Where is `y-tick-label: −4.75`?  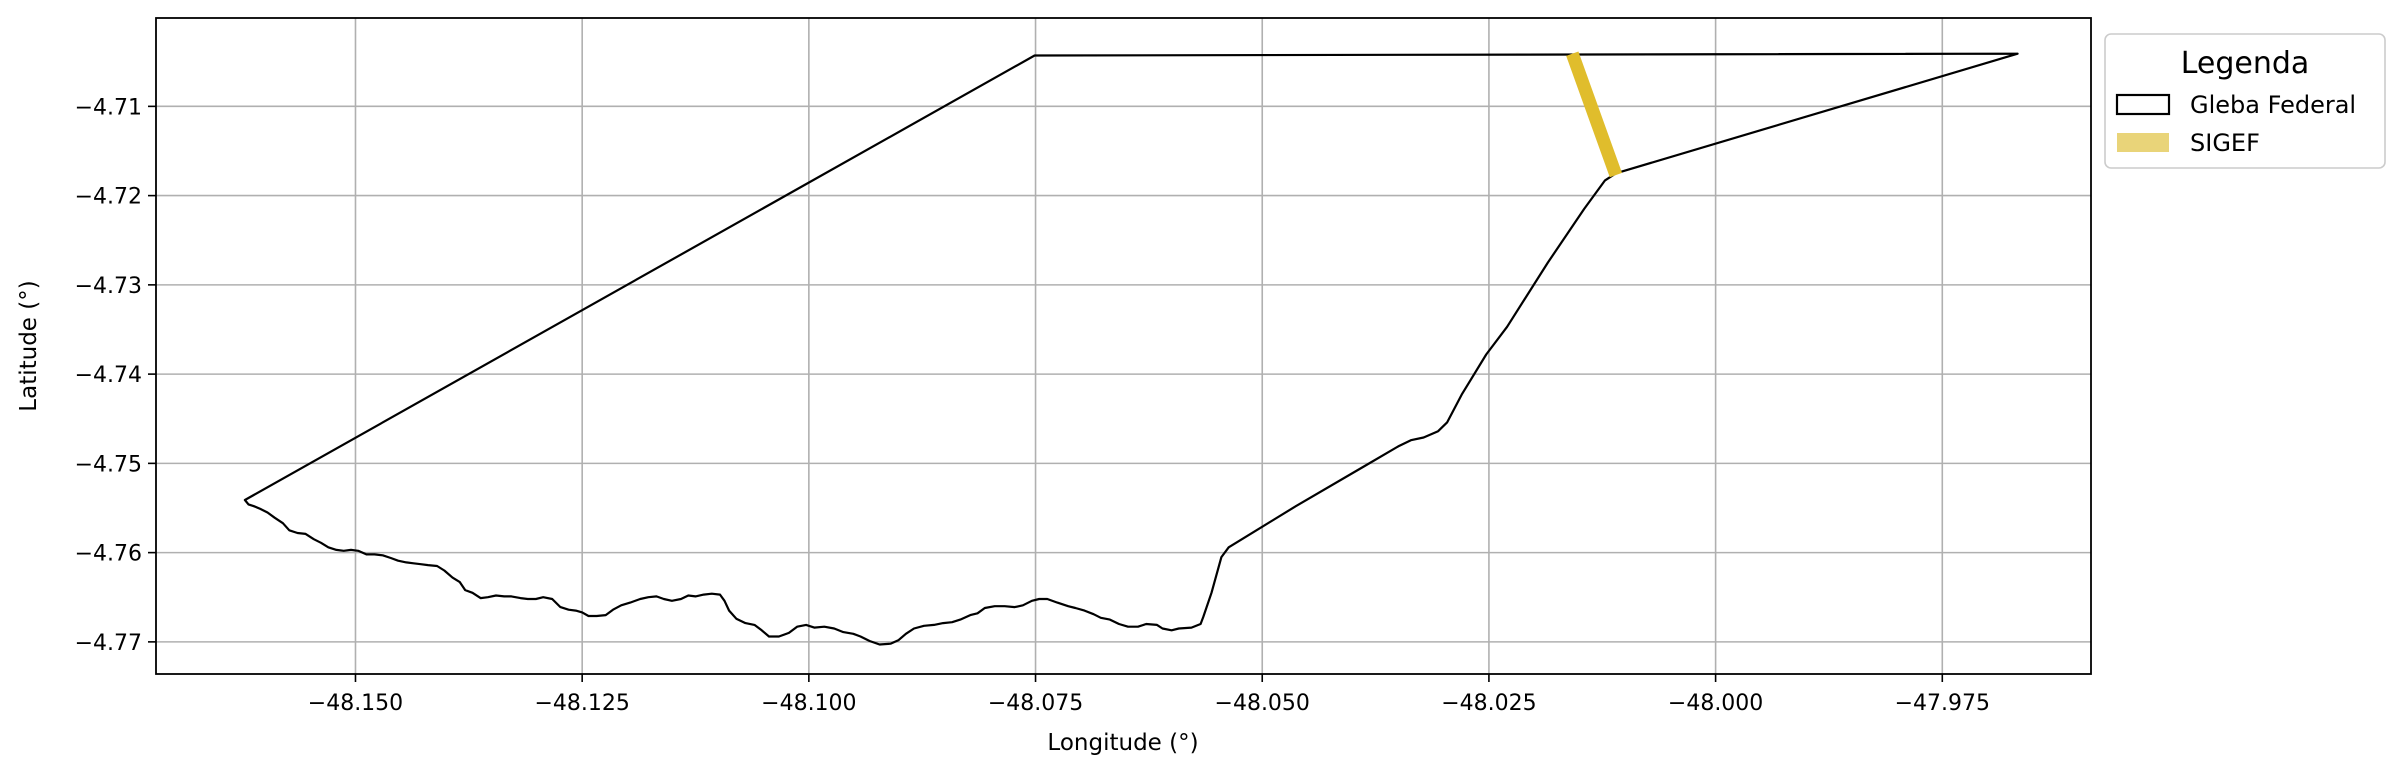
y-tick-label: −4.75 is located at coordinates (108, 464).